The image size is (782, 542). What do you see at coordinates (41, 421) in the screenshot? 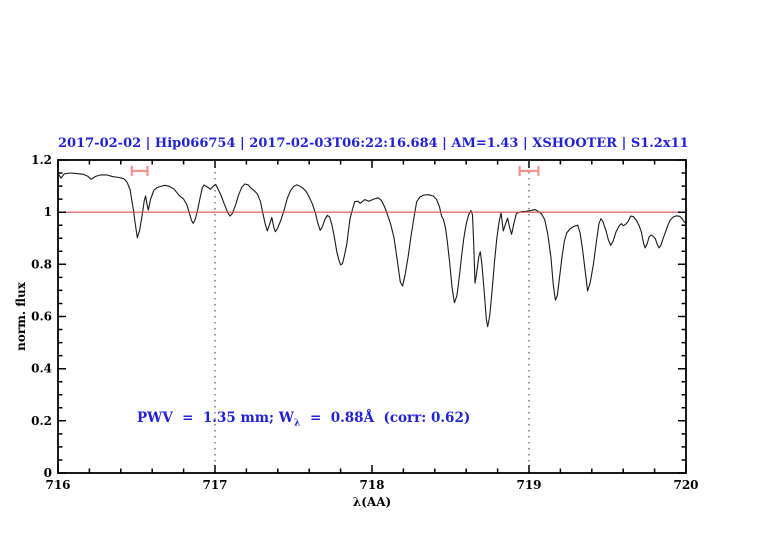
I see `y-tick-label-0.2: 0.2` at bounding box center [41, 421].